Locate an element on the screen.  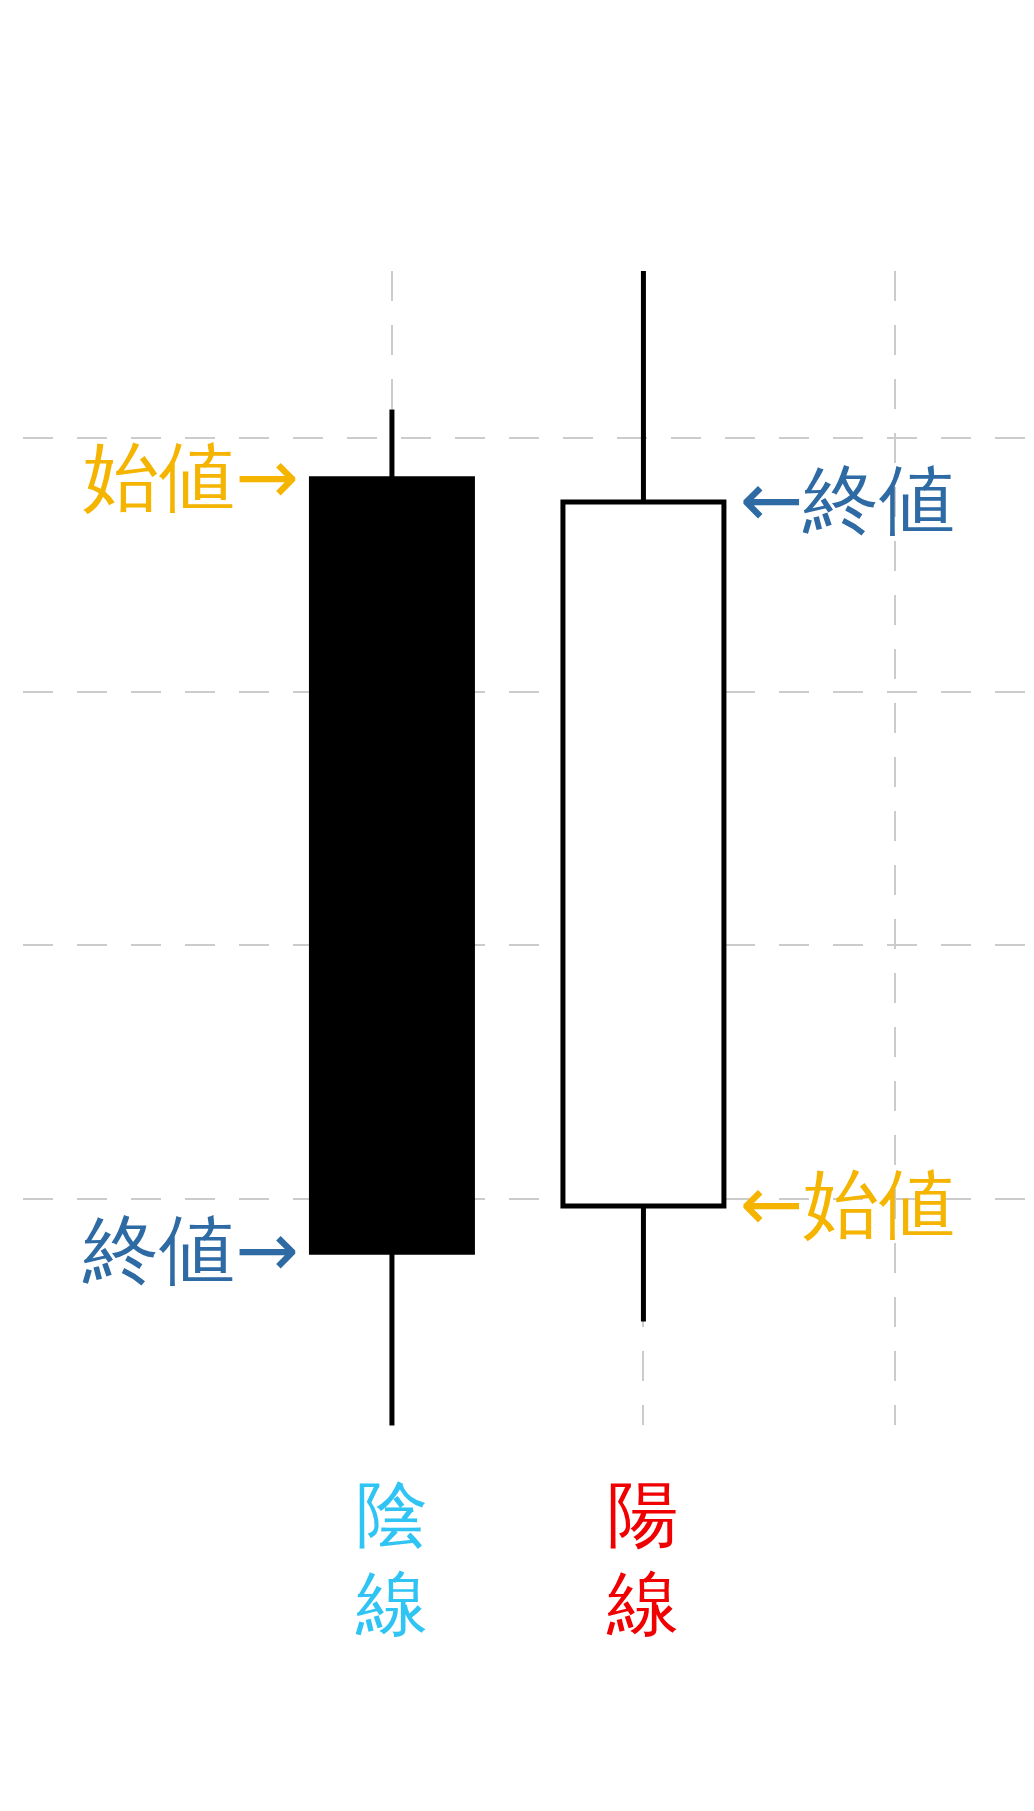
annotation: 終値→ is located at coordinates (190, 1250).